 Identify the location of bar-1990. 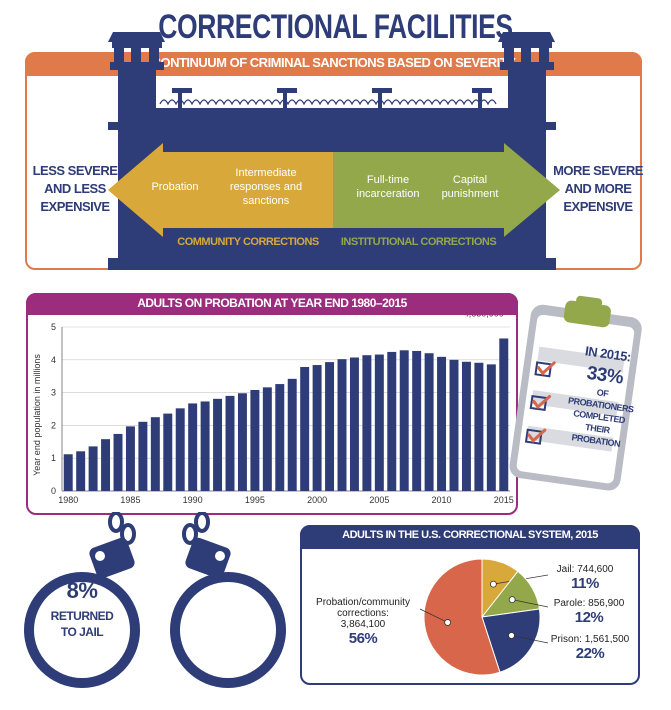
(193, 447).